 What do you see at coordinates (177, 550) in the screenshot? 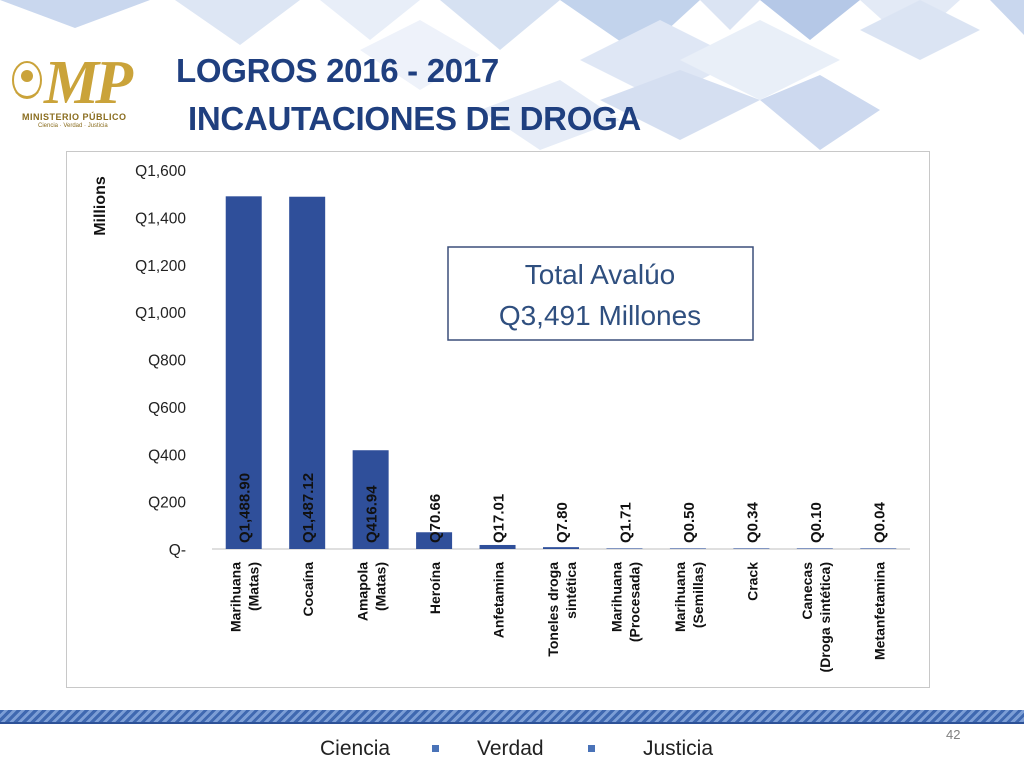
I see `y-tick-label: Q-` at bounding box center [177, 550].